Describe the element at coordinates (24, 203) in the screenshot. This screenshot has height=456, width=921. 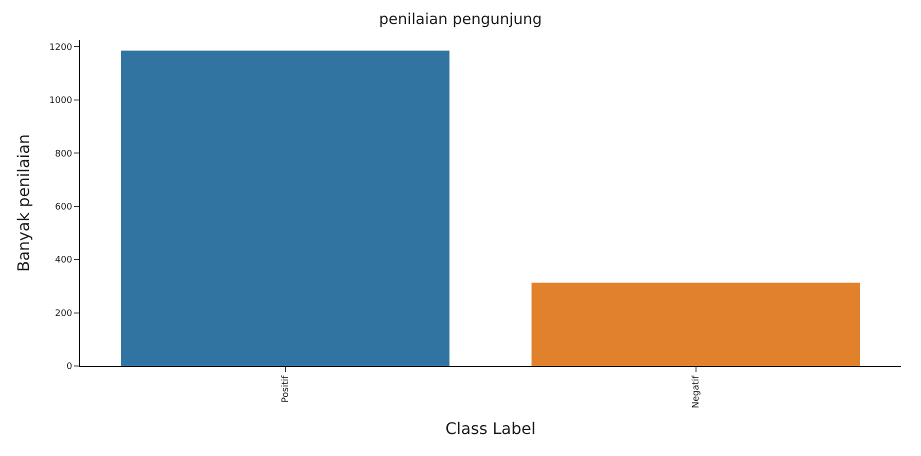
I see `y-axis-title: Banyak penilaian` at that location.